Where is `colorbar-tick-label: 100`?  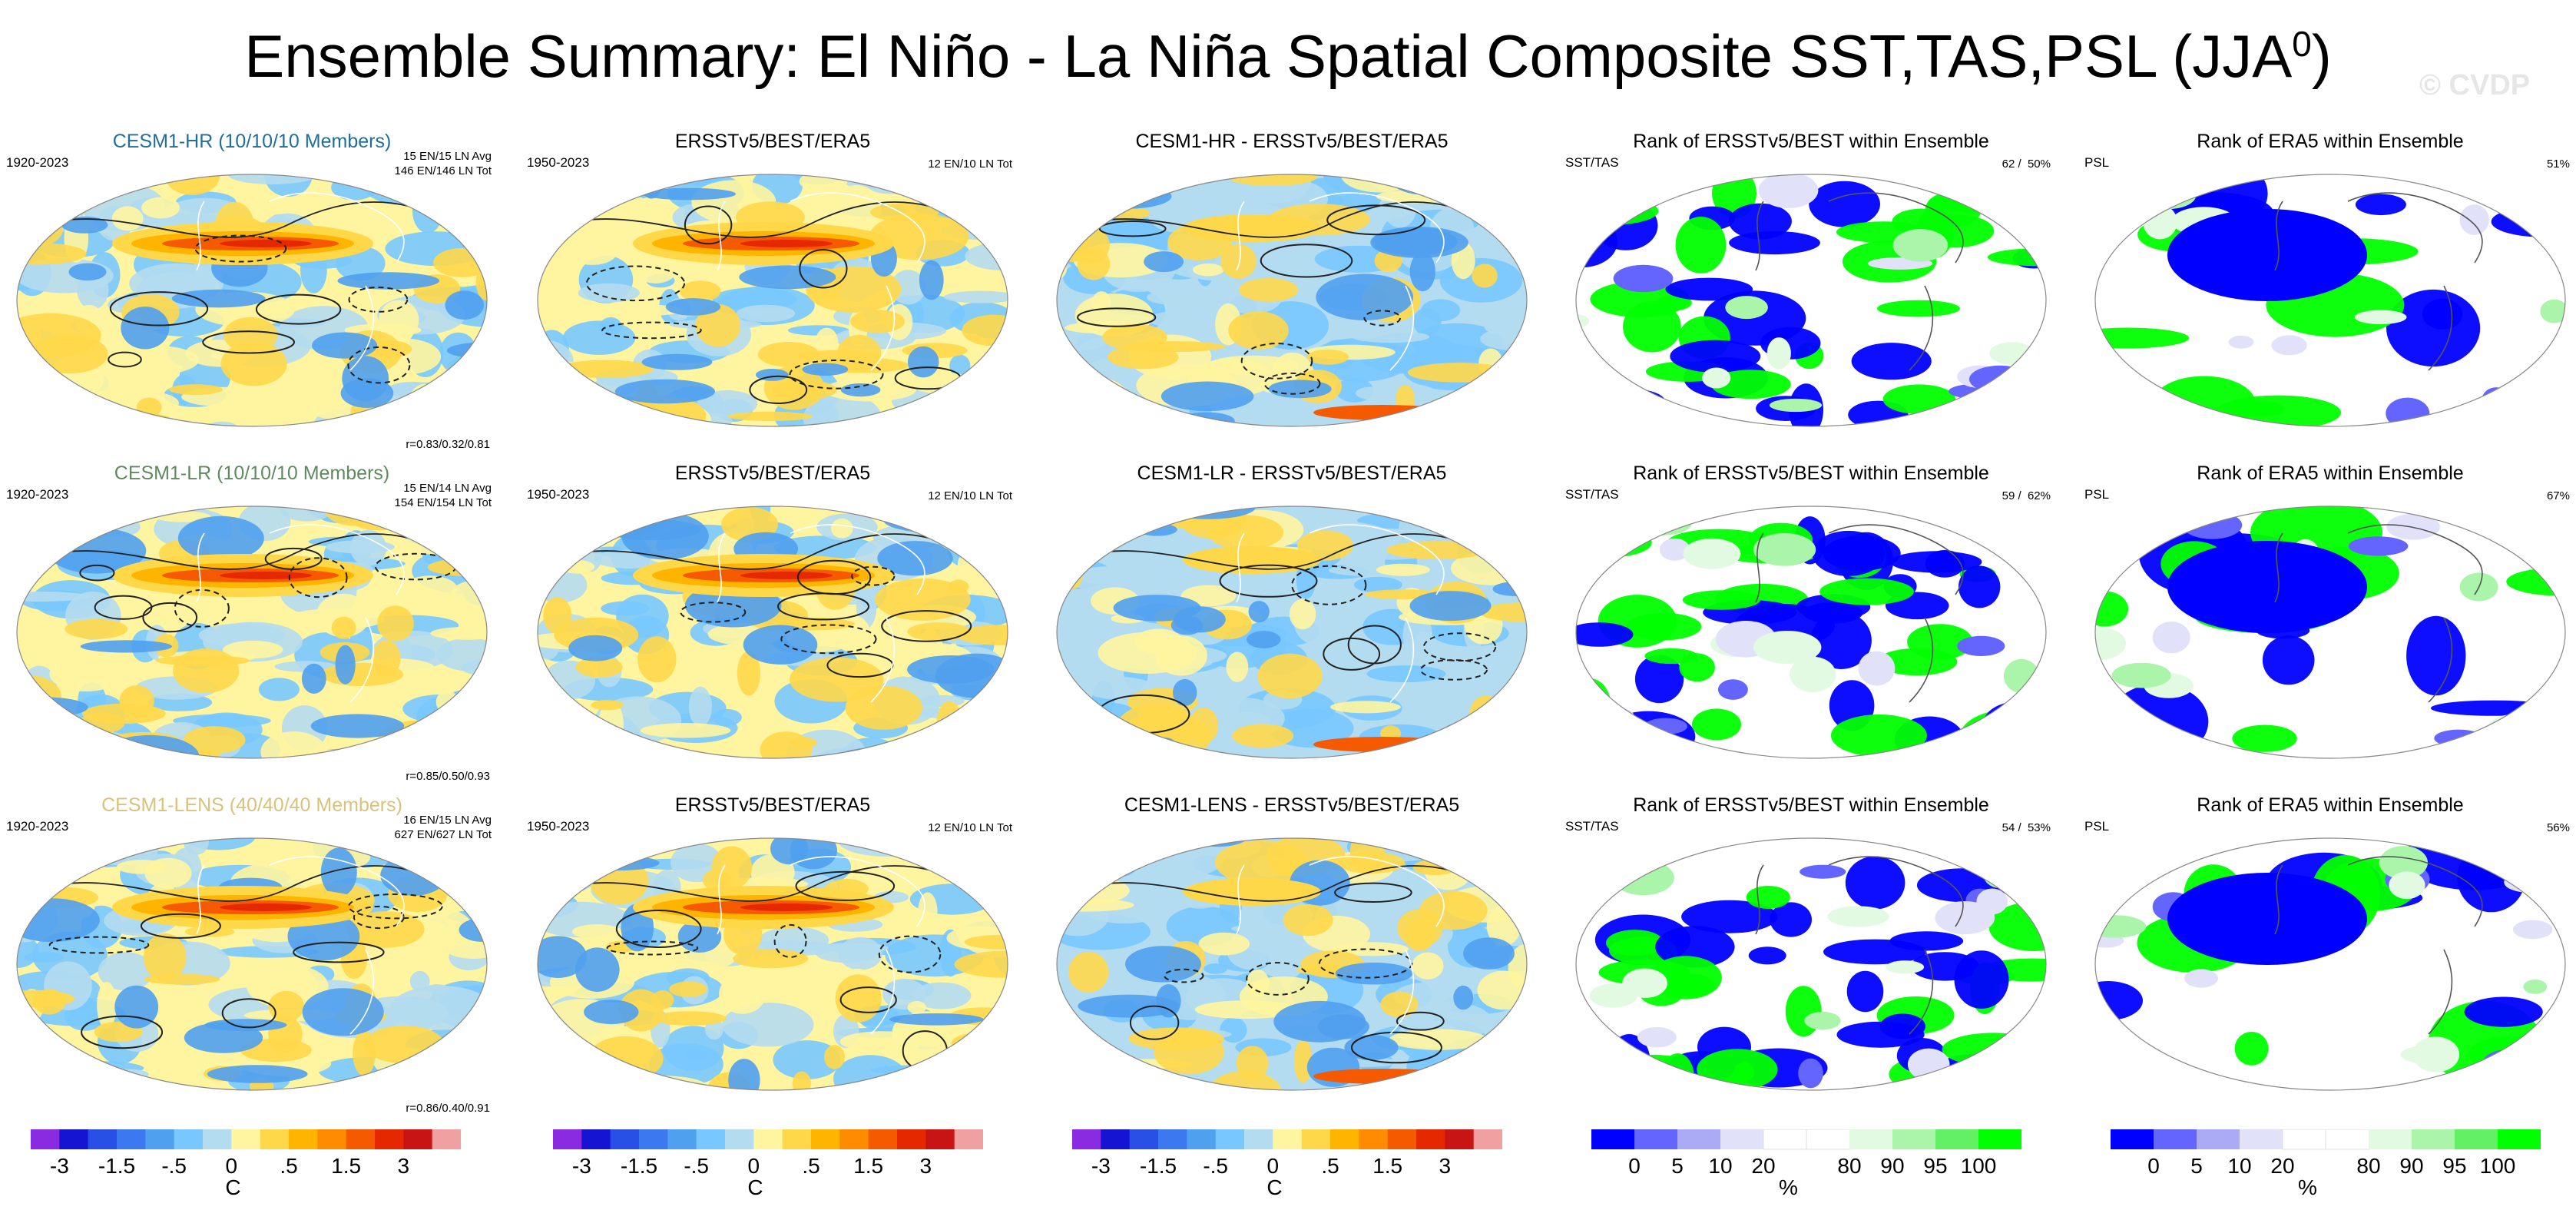
colorbar-tick-label: 100 is located at coordinates (2497, 1166).